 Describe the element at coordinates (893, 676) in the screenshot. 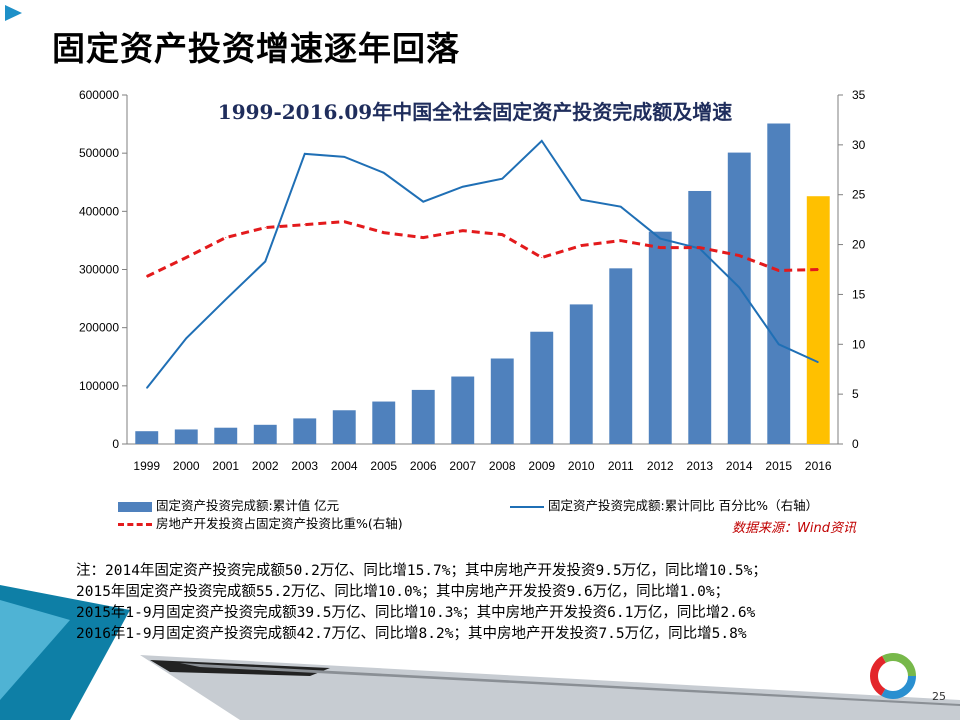

I see `logo-ring-icon` at that location.